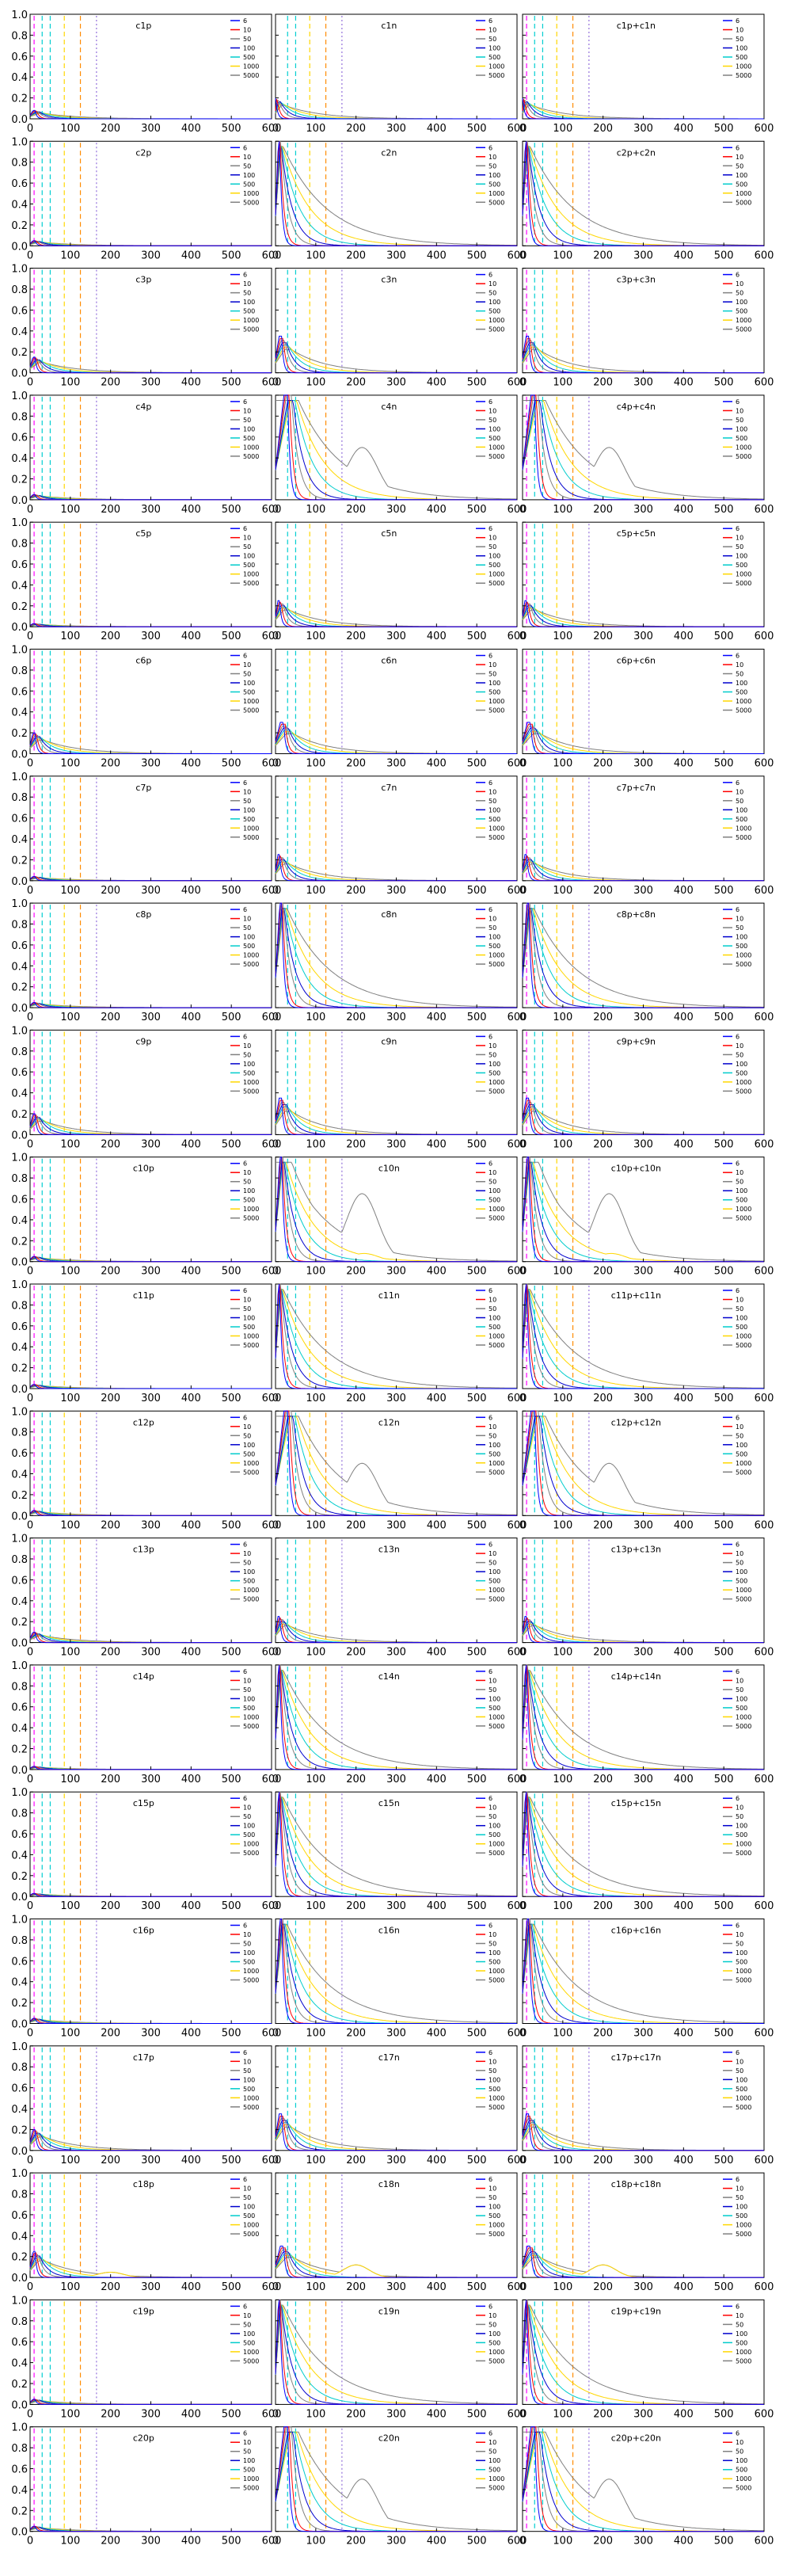 The height and width of the screenshot is (2576, 787). I want to click on panel-title: c15p, so click(143, 1803).